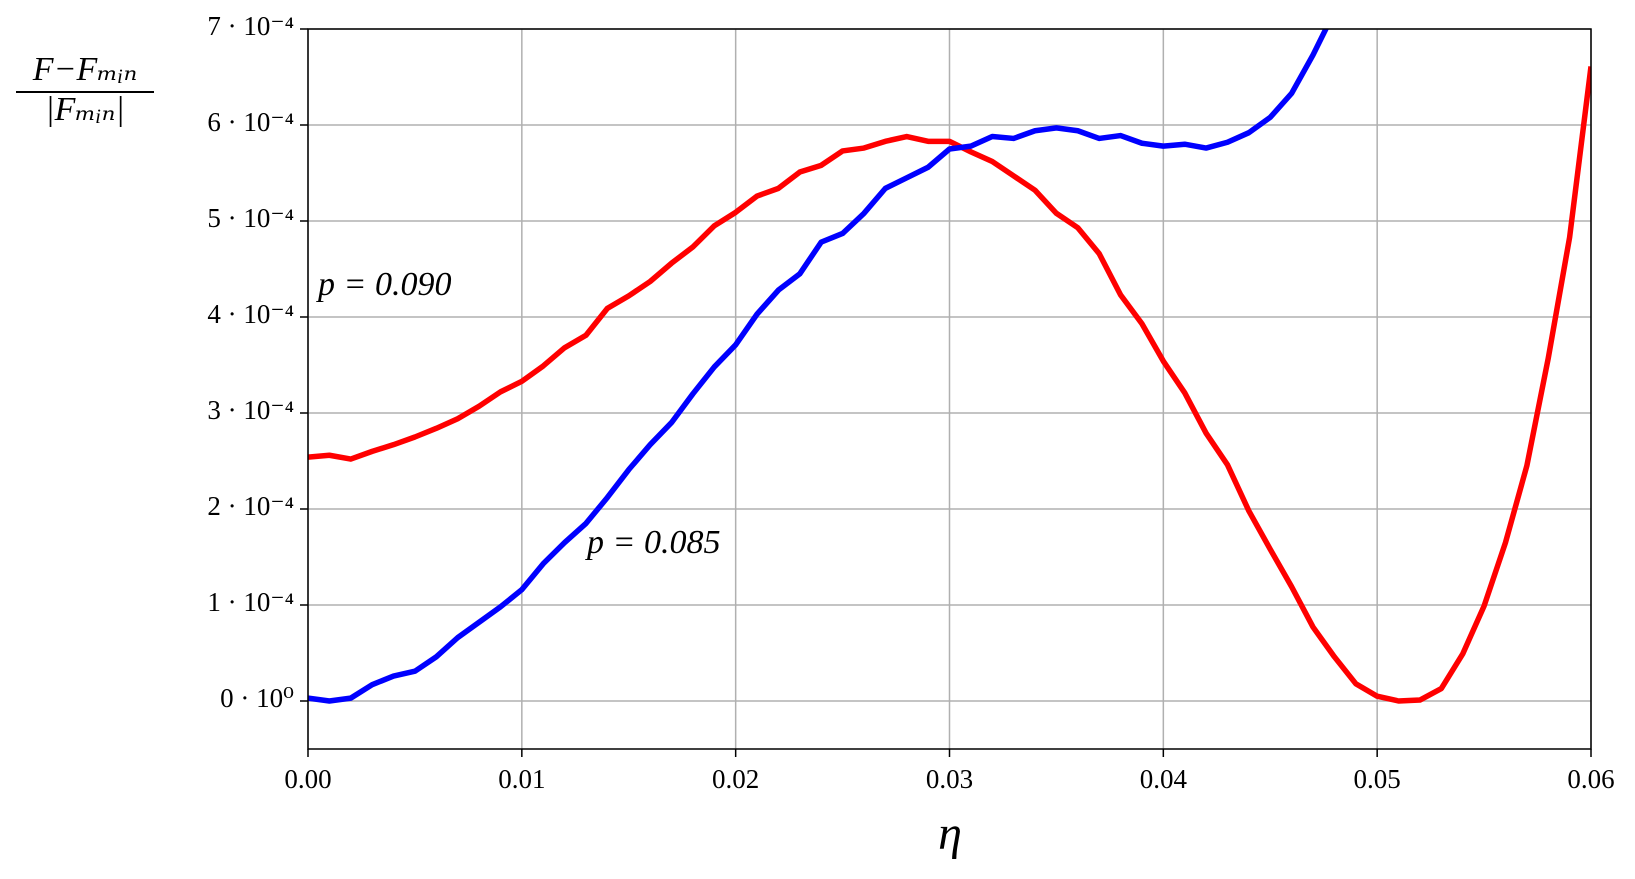 Image resolution: width=1635 pixels, height=879 pixels. What do you see at coordinates (257, 698) in the screenshot?
I see `y-tick-label: 0 · 10⁰` at bounding box center [257, 698].